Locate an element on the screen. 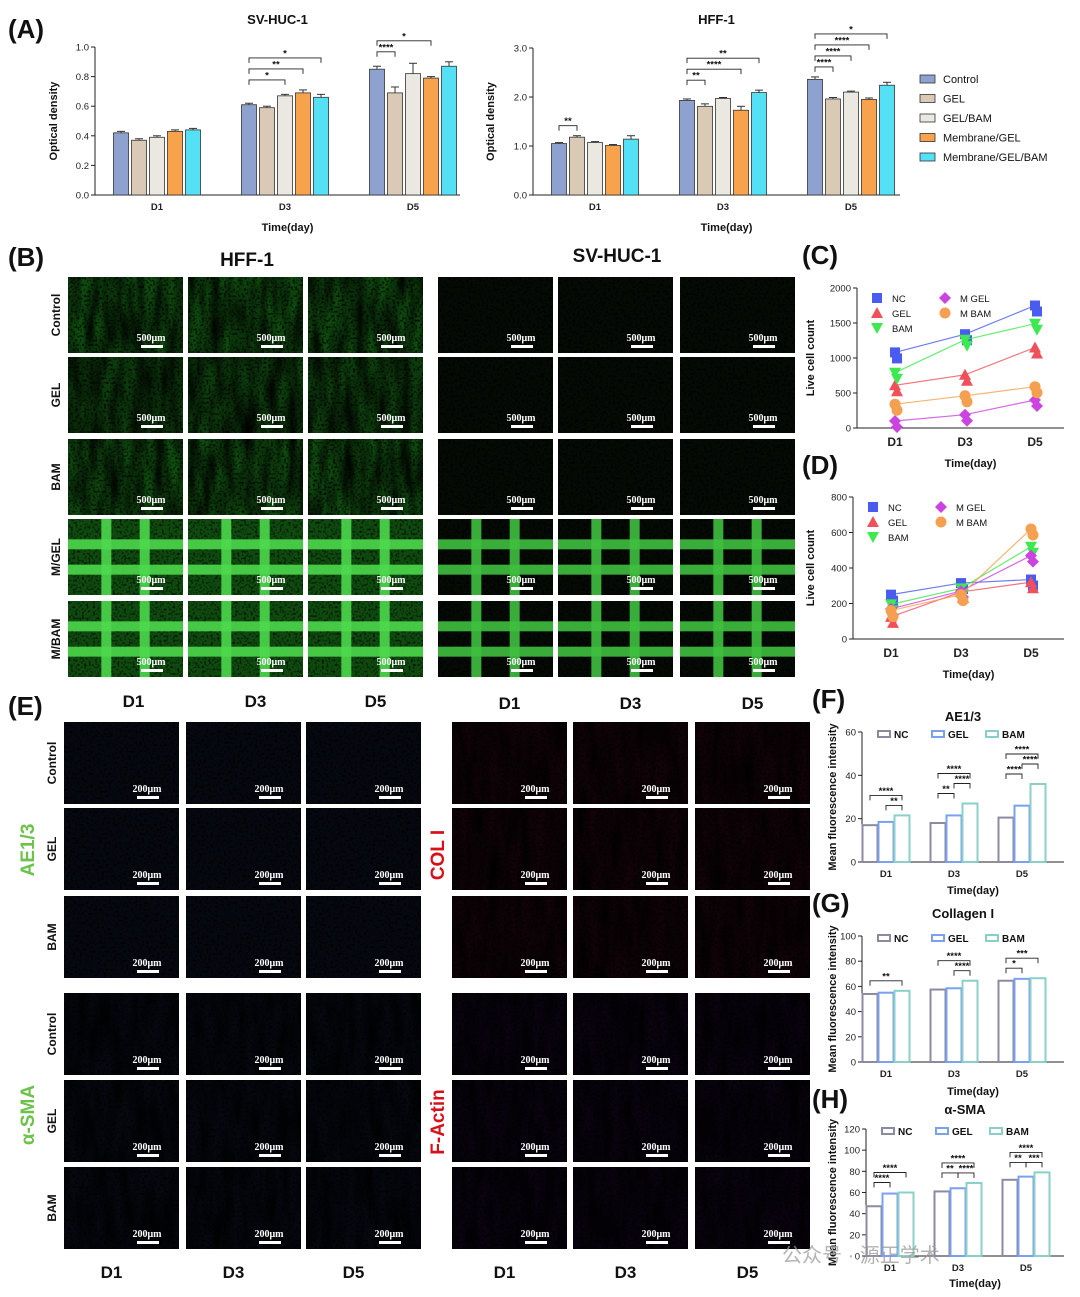 The height and width of the screenshot is (1297, 1080). svhuc-micrograph: 500μm is located at coordinates (615, 639).